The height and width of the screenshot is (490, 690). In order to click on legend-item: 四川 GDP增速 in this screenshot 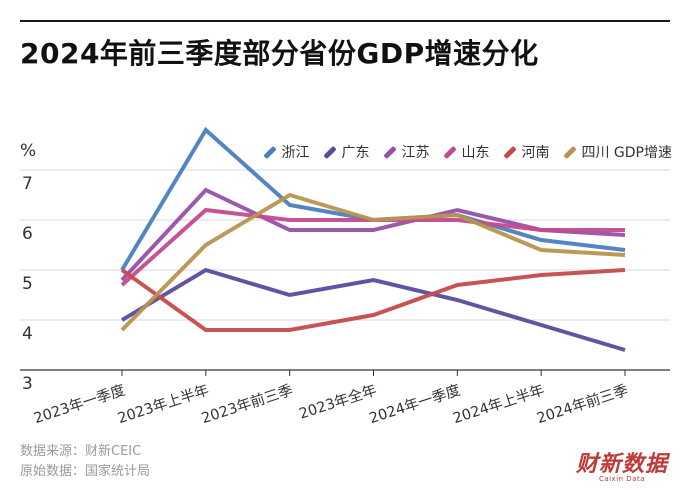, I will do `click(617, 152)`.